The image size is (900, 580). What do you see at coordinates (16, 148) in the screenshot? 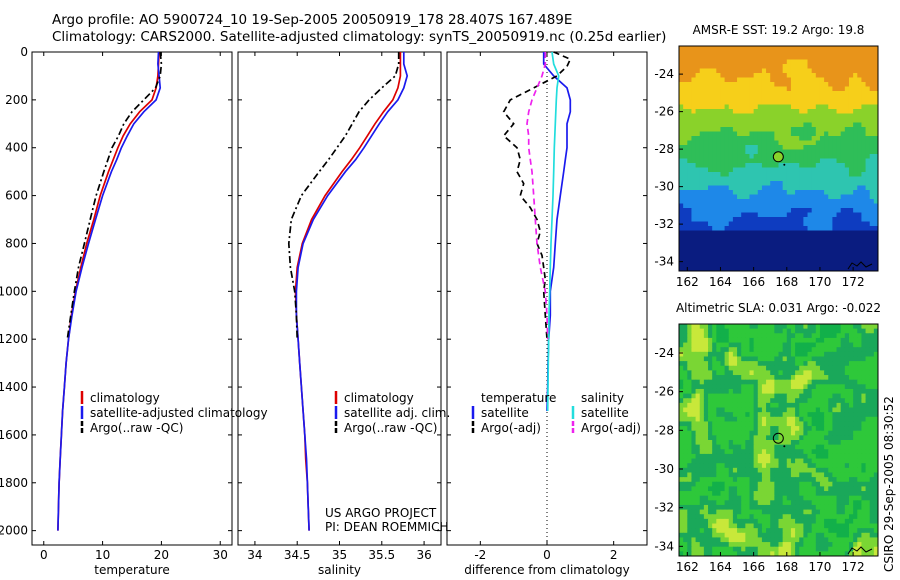
I see `y-tick-label: 400` at bounding box center [16, 148].